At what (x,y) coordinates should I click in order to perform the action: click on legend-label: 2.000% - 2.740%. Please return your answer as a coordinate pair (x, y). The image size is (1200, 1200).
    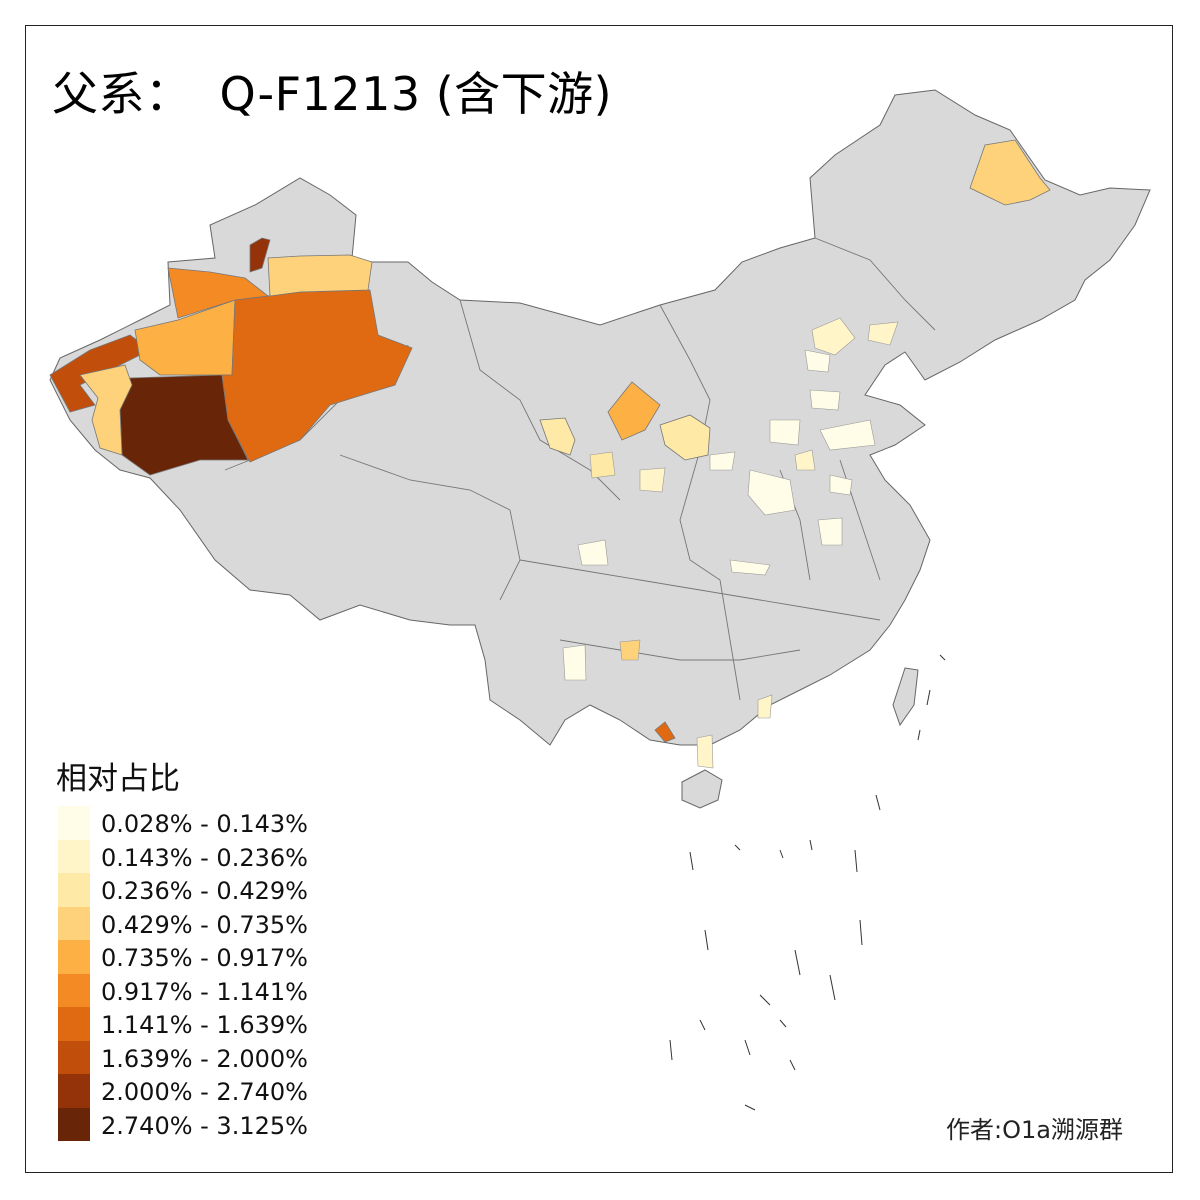
    Looking at the image, I should click on (204, 1092).